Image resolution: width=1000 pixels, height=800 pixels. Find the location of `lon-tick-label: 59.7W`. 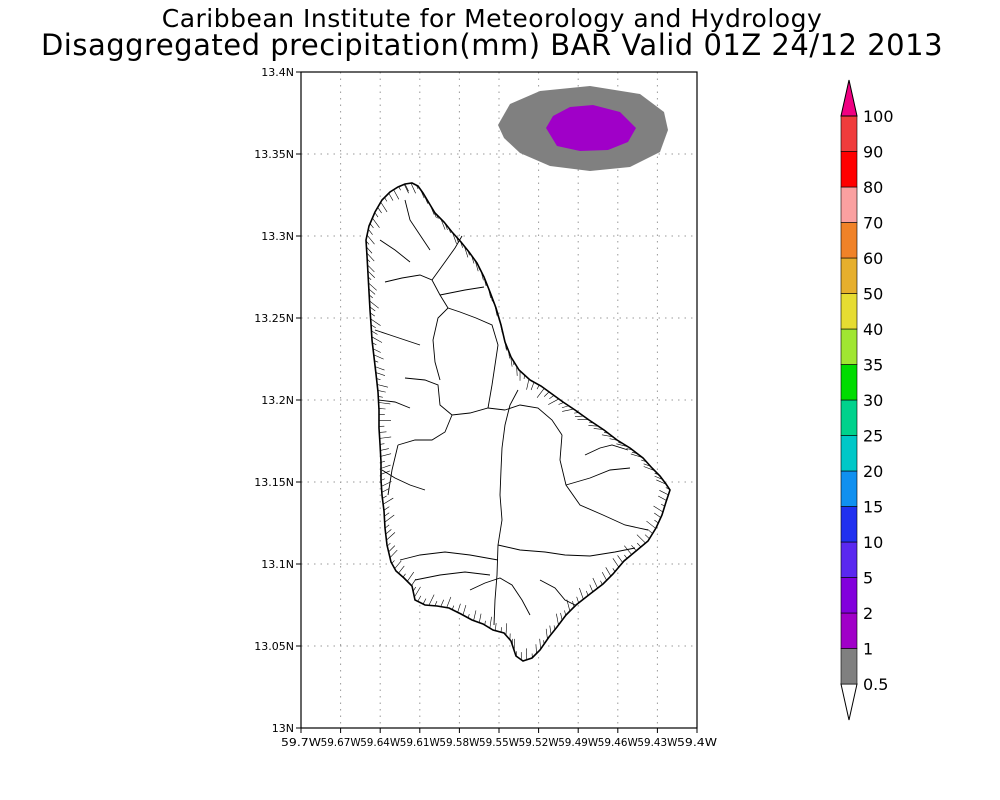

lon-tick-label: 59.7W is located at coordinates (301, 742).